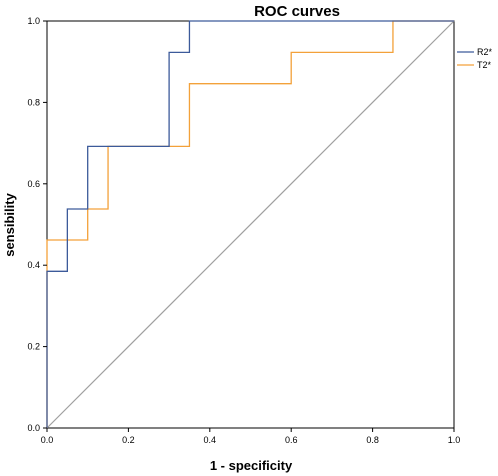  What do you see at coordinates (251, 465) in the screenshot?
I see `x-axis-label: 1 - specificity` at bounding box center [251, 465].